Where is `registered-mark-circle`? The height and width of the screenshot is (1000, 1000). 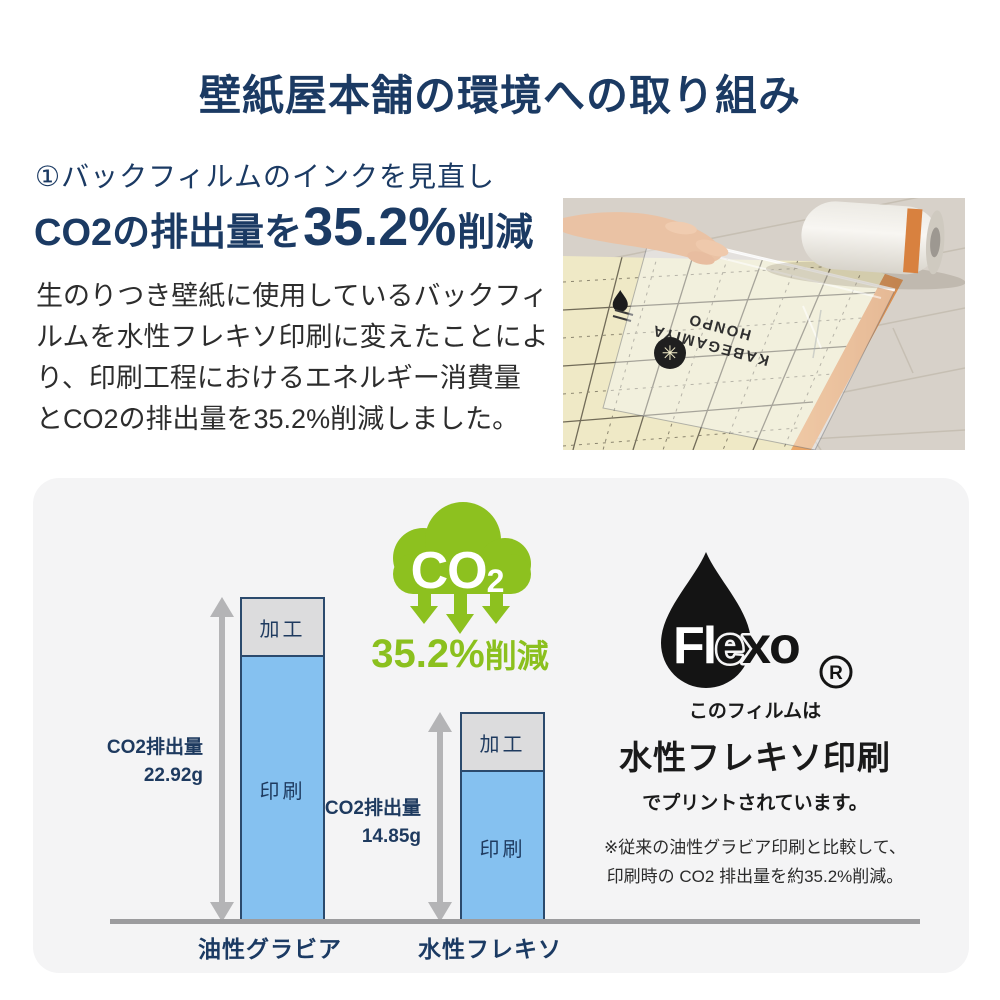
registered-mark-circle is located at coordinates (836, 672).